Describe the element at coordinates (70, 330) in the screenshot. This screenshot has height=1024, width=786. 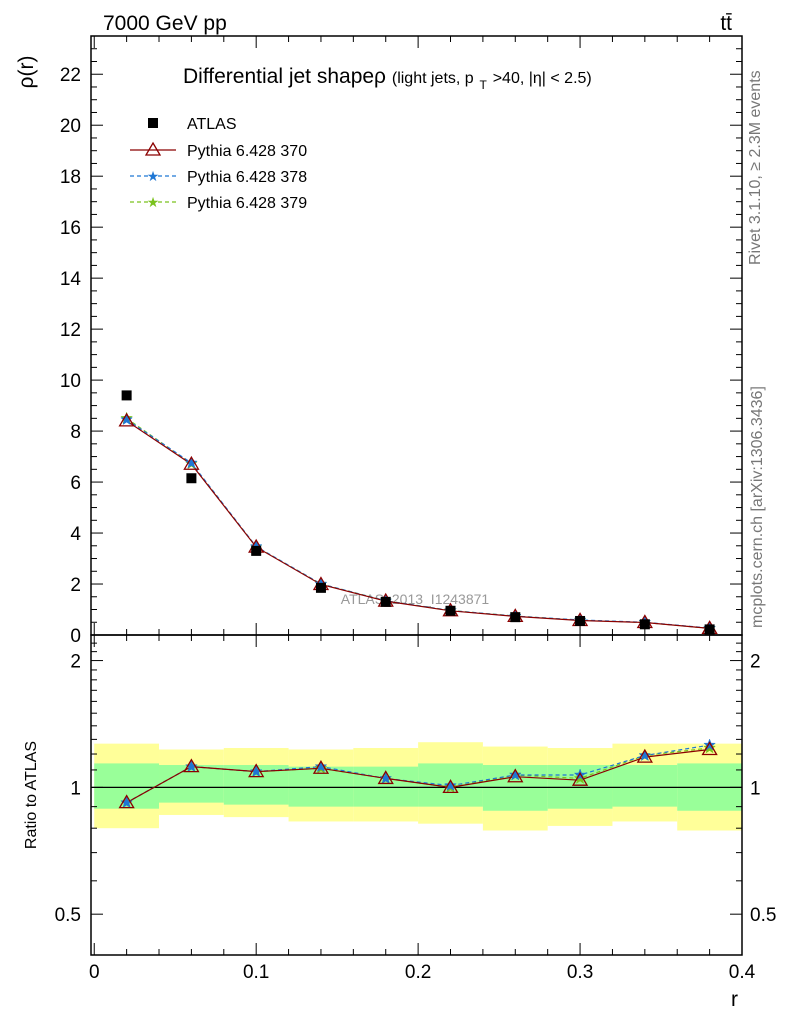
I see `y-tick-label: 12` at that location.